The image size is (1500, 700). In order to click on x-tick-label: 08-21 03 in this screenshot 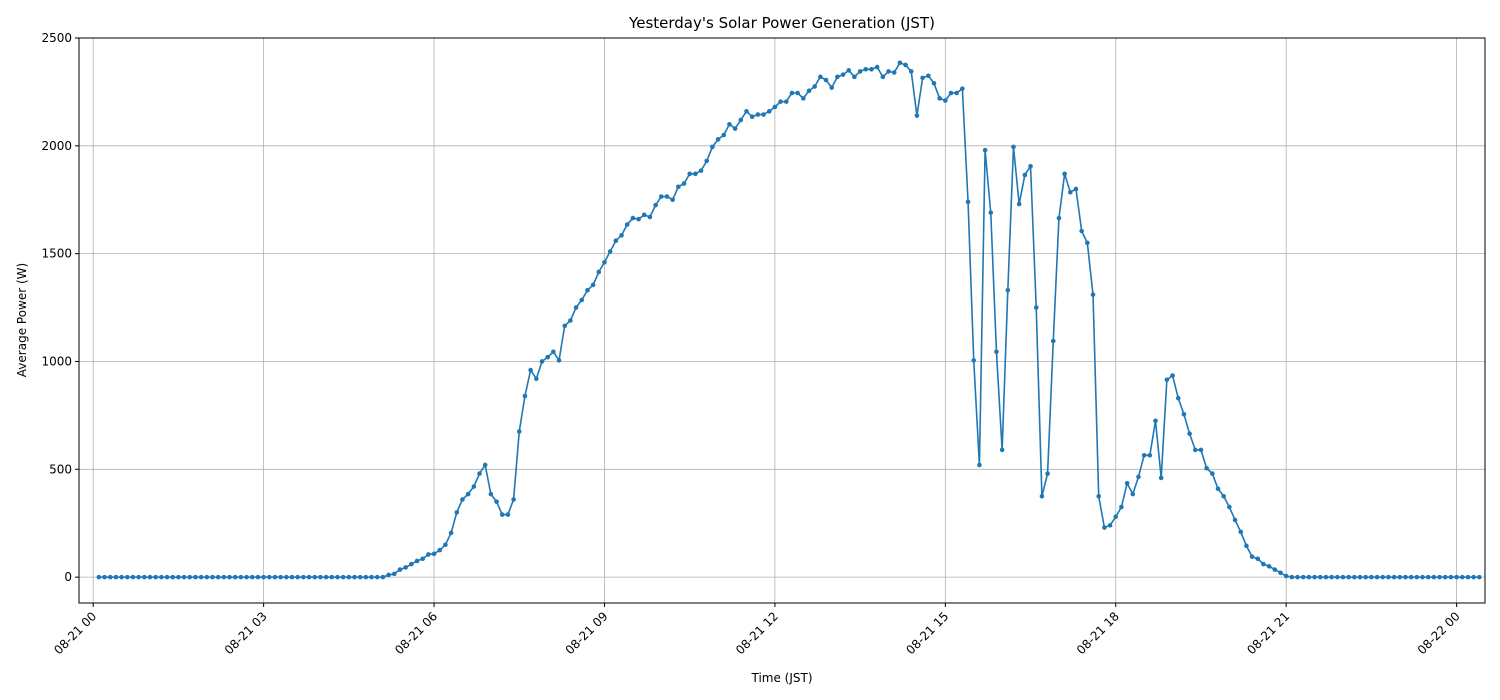, I will do `click(246, 633)`.